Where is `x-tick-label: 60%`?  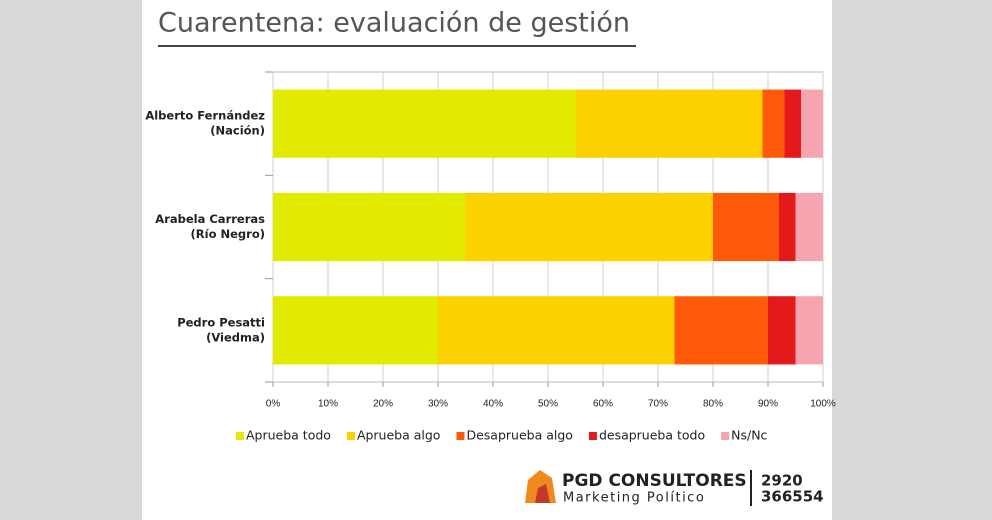 x-tick-label: 60% is located at coordinates (603, 404).